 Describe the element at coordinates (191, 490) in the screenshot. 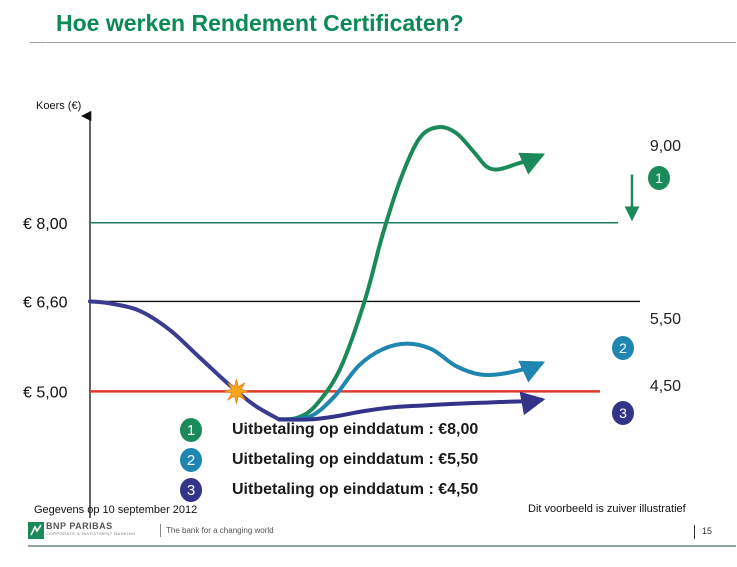

I see `payout-badge-3: 3` at that location.